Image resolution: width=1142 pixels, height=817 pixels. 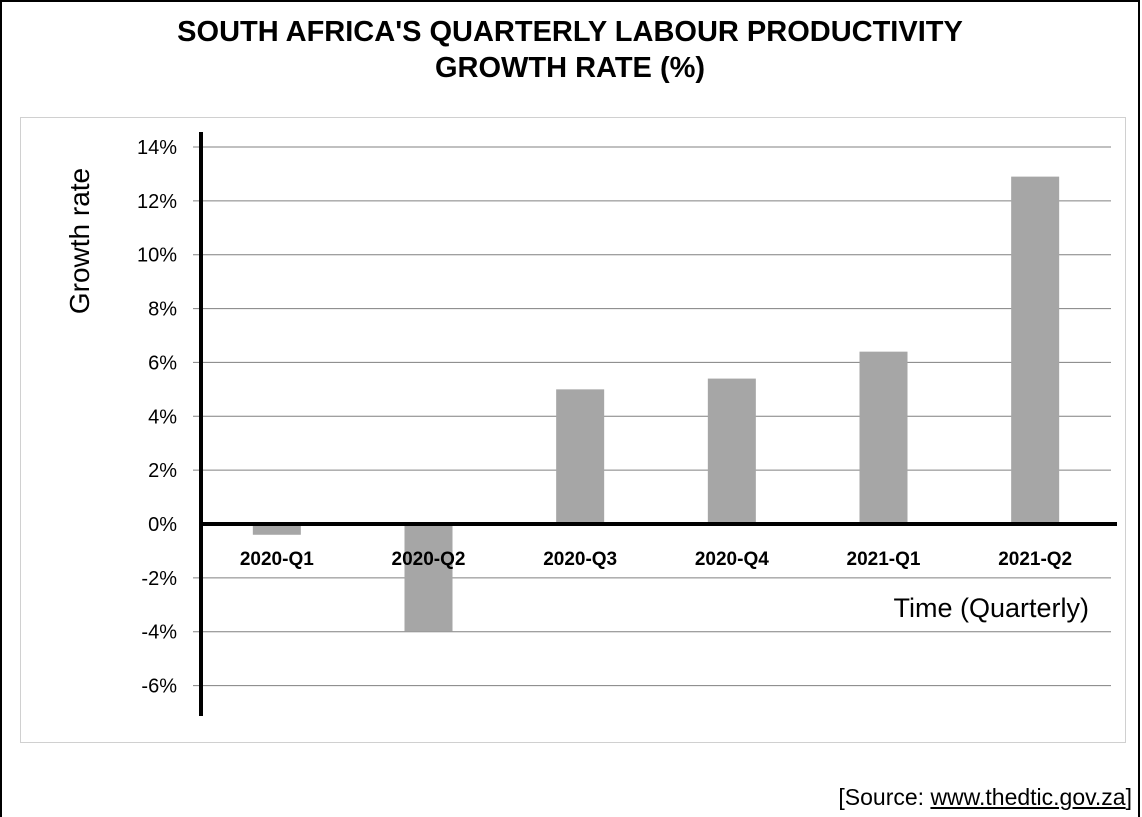 What do you see at coordinates (159, 633) in the screenshot?
I see `y-tick-label: -4%` at bounding box center [159, 633].